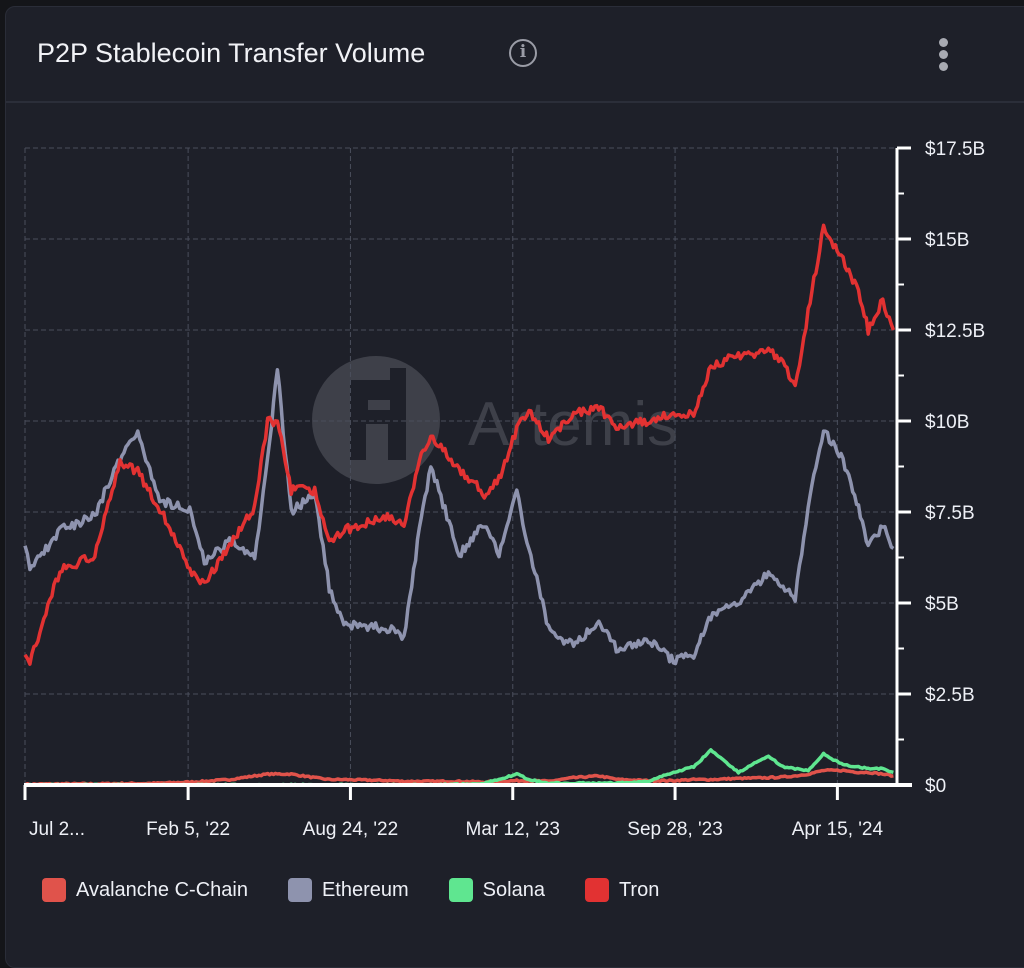 The width and height of the screenshot is (1024, 968). Describe the element at coordinates (935, 786) in the screenshot. I see `y-tick-label: $0` at that location.